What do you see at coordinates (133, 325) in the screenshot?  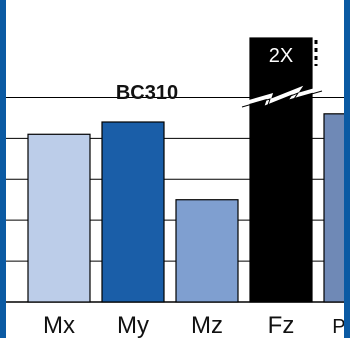 I see `category-label-my: My` at bounding box center [133, 325].